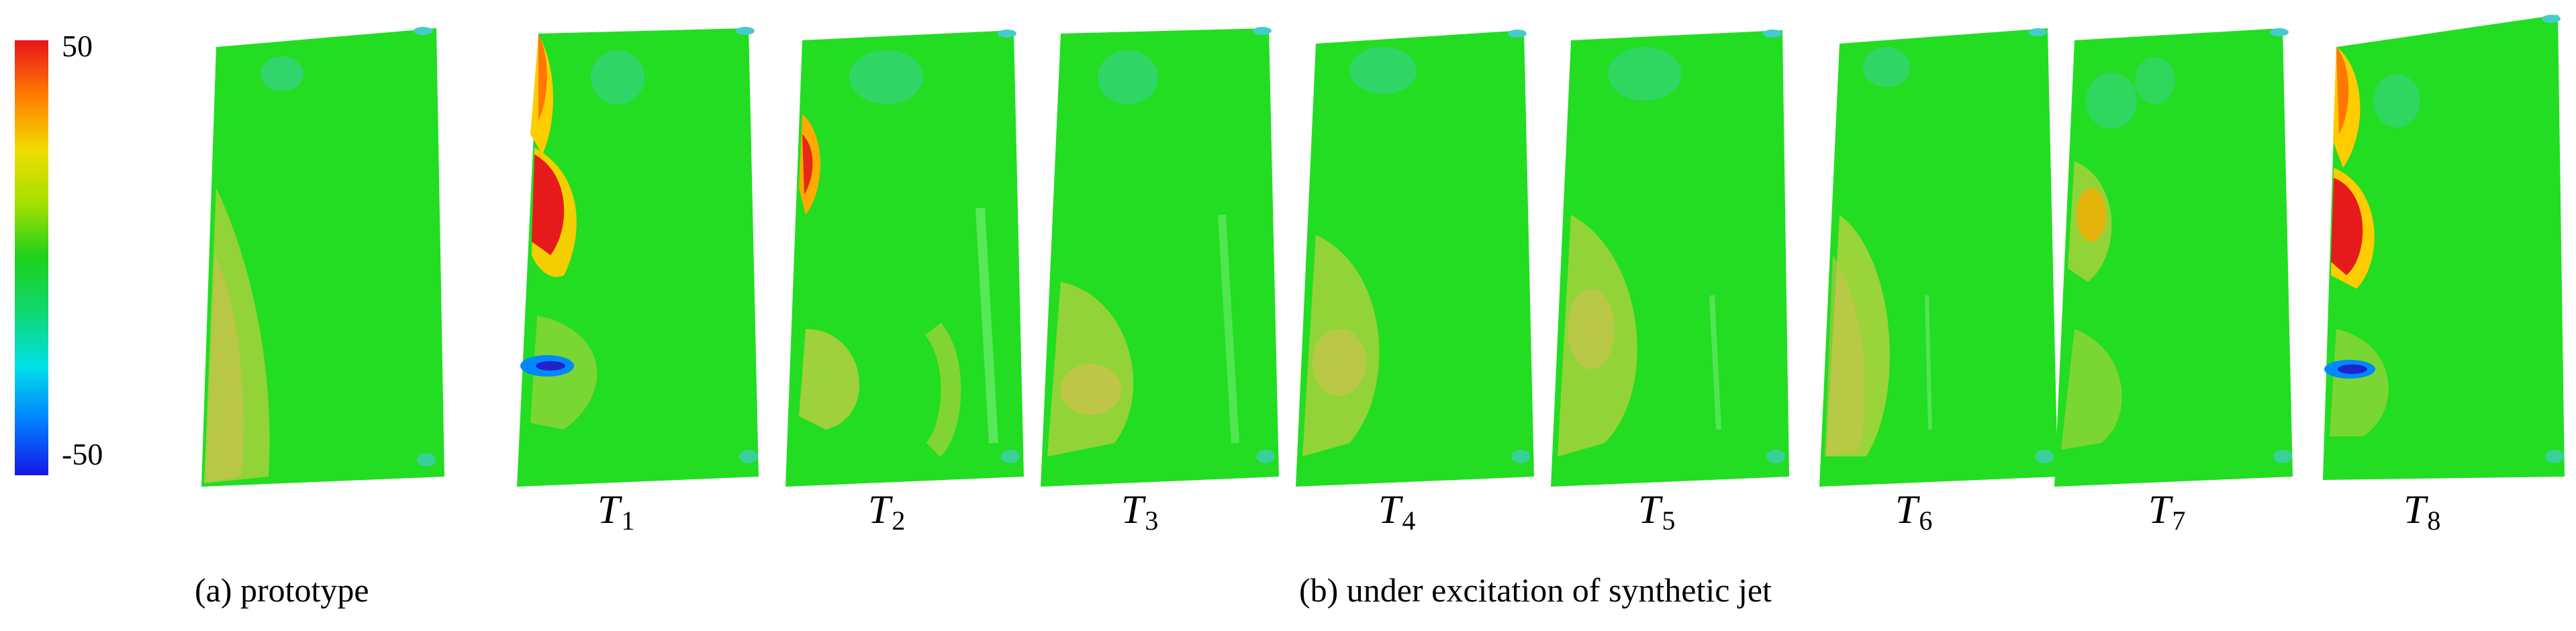 This screenshot has height=631, width=2576. I want to click on panel-label-T6: T6, so click(1914, 512).